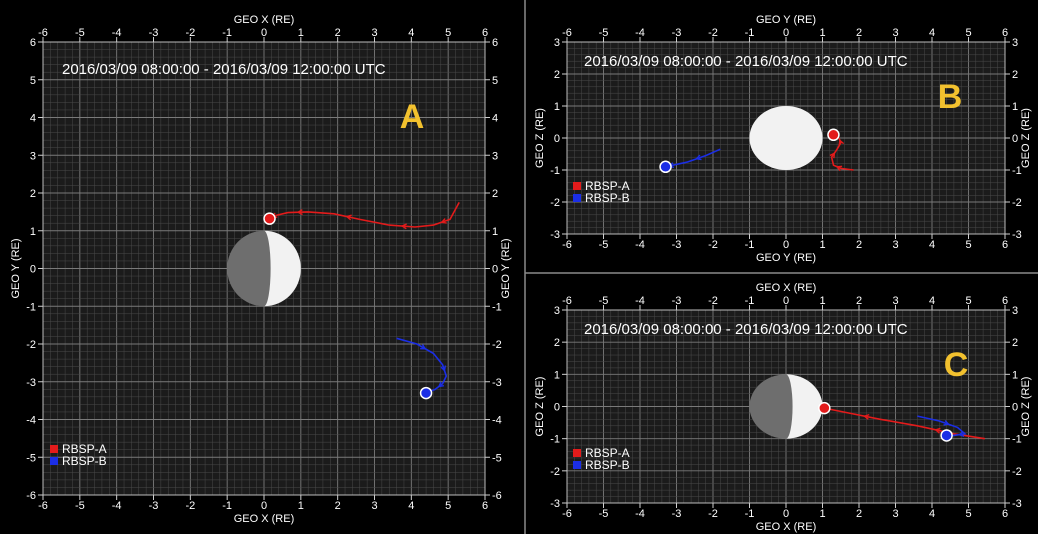 This screenshot has height=534, width=1038. Describe the element at coordinates (1026, 407) in the screenshot. I see `y-axis-title-right: GEO Z (RE)` at that location.